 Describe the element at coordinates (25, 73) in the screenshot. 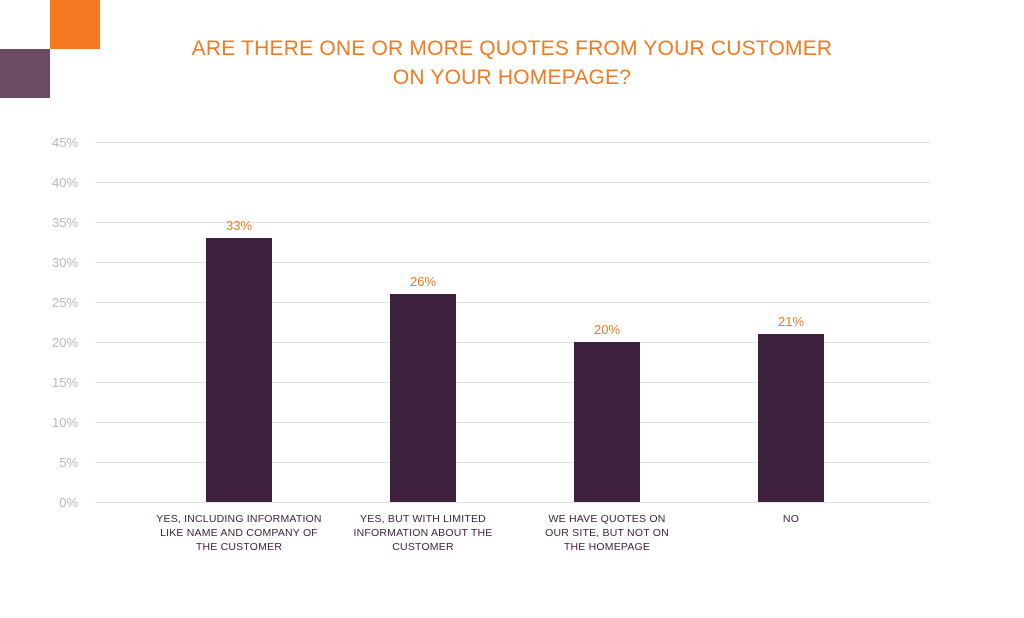

I see `purple-corner-square` at that location.